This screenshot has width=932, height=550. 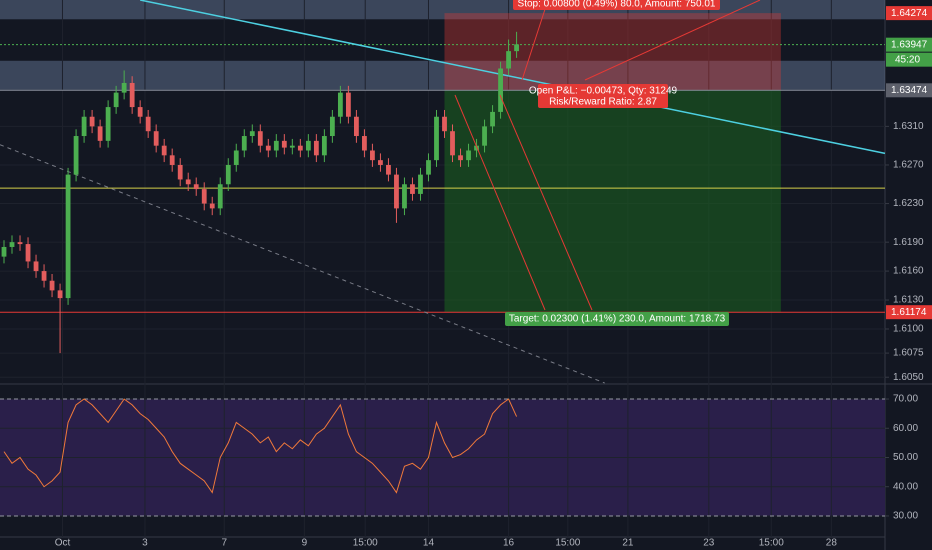 I want to click on rsi-line, so click(x=260, y=446).